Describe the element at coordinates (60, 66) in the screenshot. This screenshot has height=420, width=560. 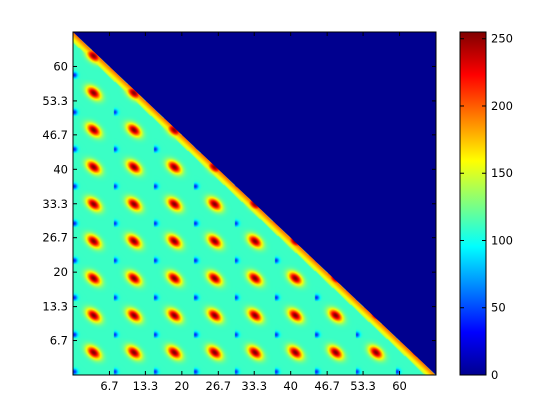
I see `y-tick-label: 60` at that location.